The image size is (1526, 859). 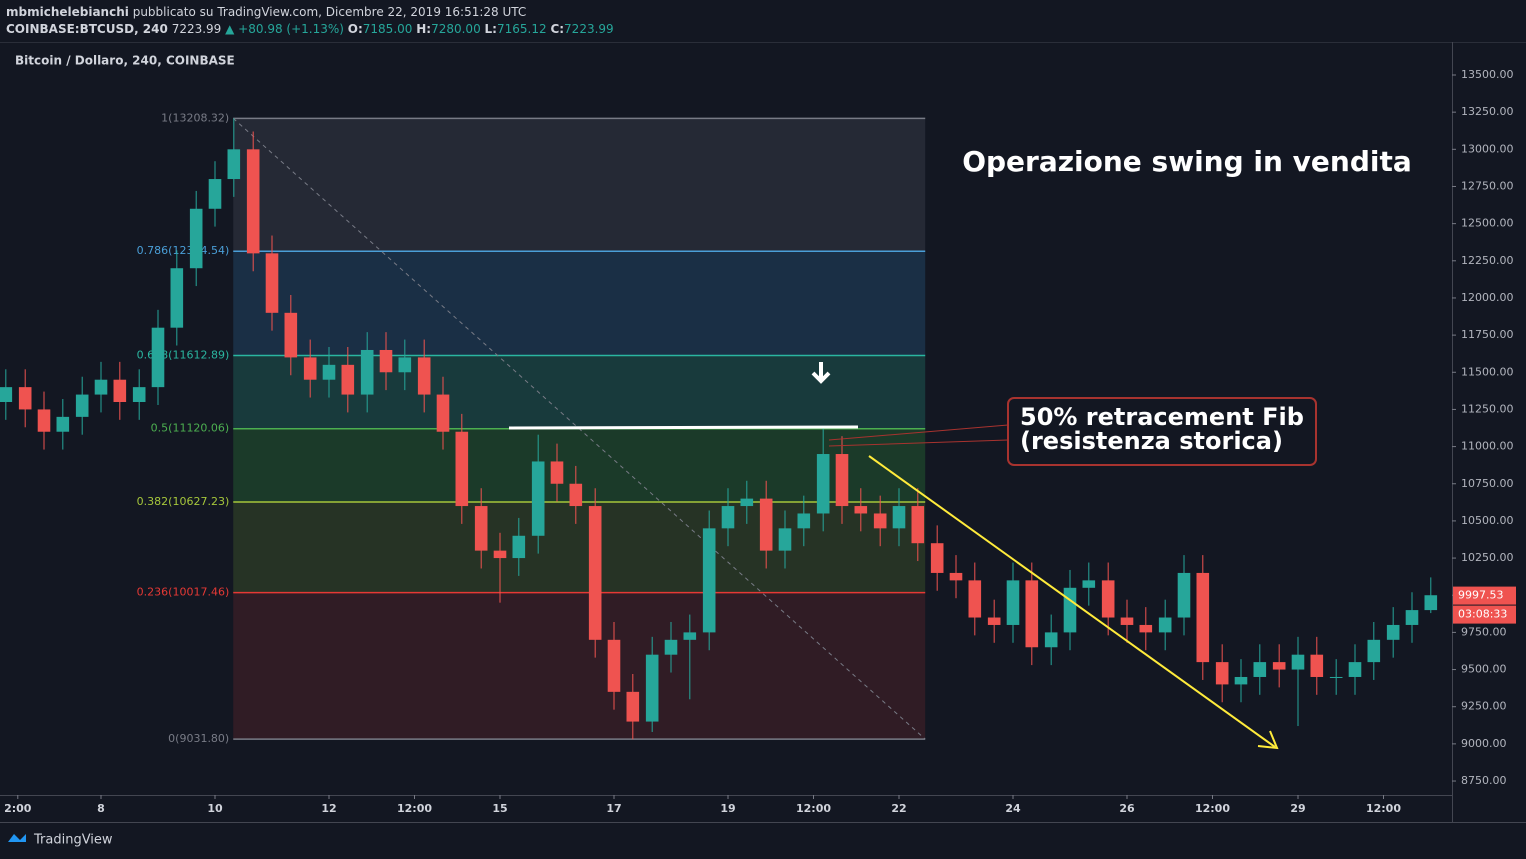 I want to click on trend-arrow-head, so click(x=1268, y=740).